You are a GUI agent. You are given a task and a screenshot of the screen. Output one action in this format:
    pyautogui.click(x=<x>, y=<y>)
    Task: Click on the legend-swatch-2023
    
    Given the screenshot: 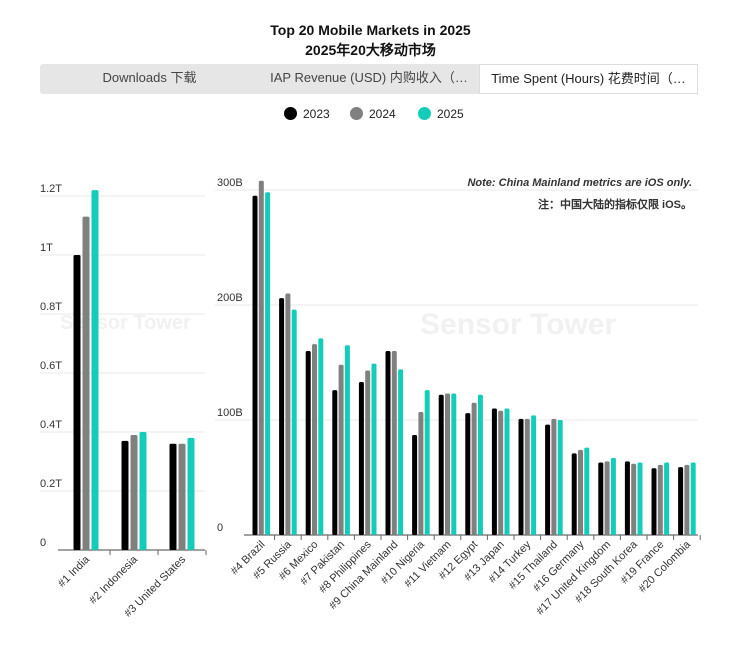 What is the action you would take?
    pyautogui.click(x=290, y=113)
    